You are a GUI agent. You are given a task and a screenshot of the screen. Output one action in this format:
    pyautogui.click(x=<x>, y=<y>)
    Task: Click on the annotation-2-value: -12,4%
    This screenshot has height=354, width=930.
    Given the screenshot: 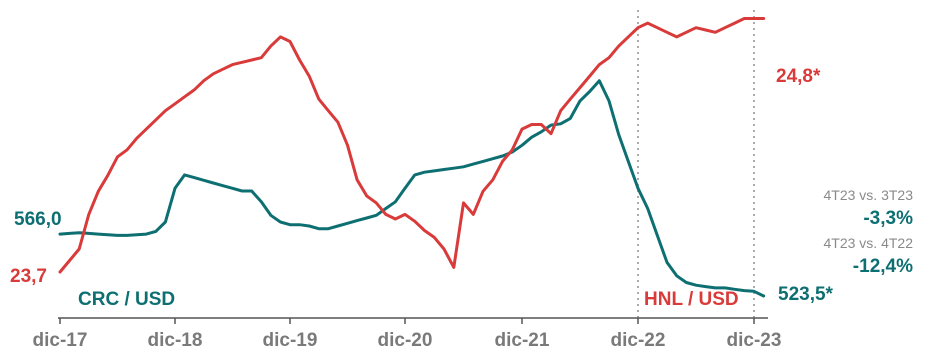 What is the action you would take?
    pyautogui.click(x=883, y=266)
    